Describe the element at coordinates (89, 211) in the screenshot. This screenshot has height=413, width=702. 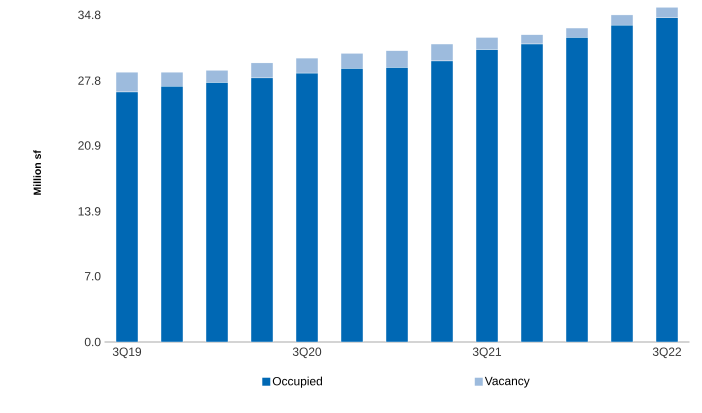
I see `y-tick-label: 13.9` at that location.